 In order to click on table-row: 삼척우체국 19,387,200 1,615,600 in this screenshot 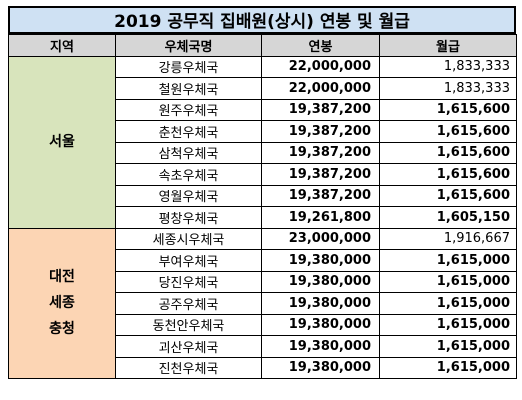, I will do `click(263, 152)`.